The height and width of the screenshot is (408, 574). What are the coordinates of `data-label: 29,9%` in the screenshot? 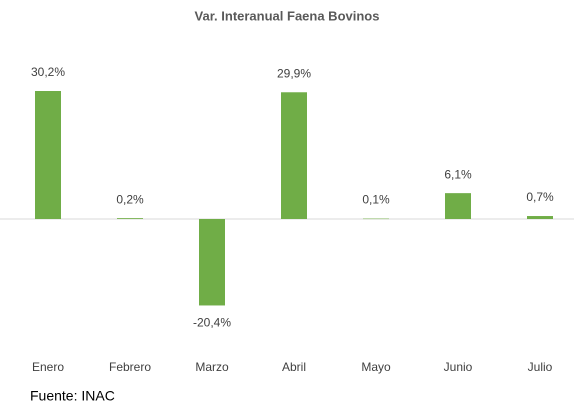 It's located at (294, 73).